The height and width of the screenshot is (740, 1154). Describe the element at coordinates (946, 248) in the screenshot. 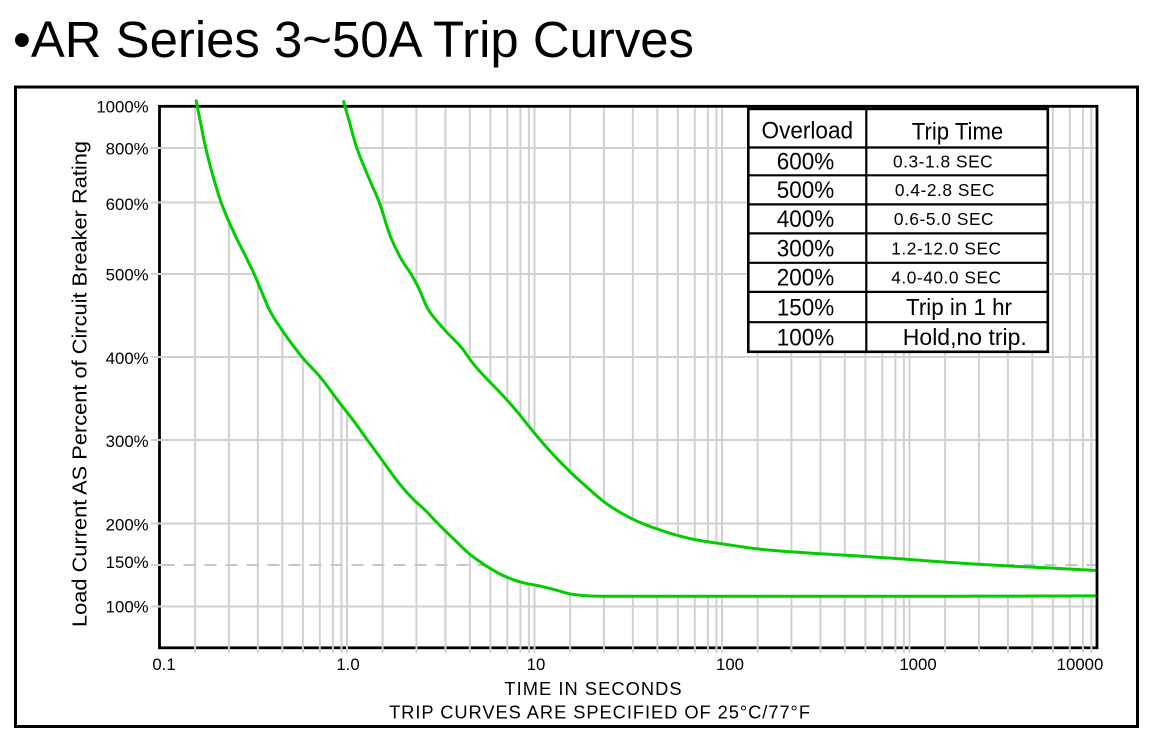

I see `svg-text: 1.2-12.0 SEC` at that location.